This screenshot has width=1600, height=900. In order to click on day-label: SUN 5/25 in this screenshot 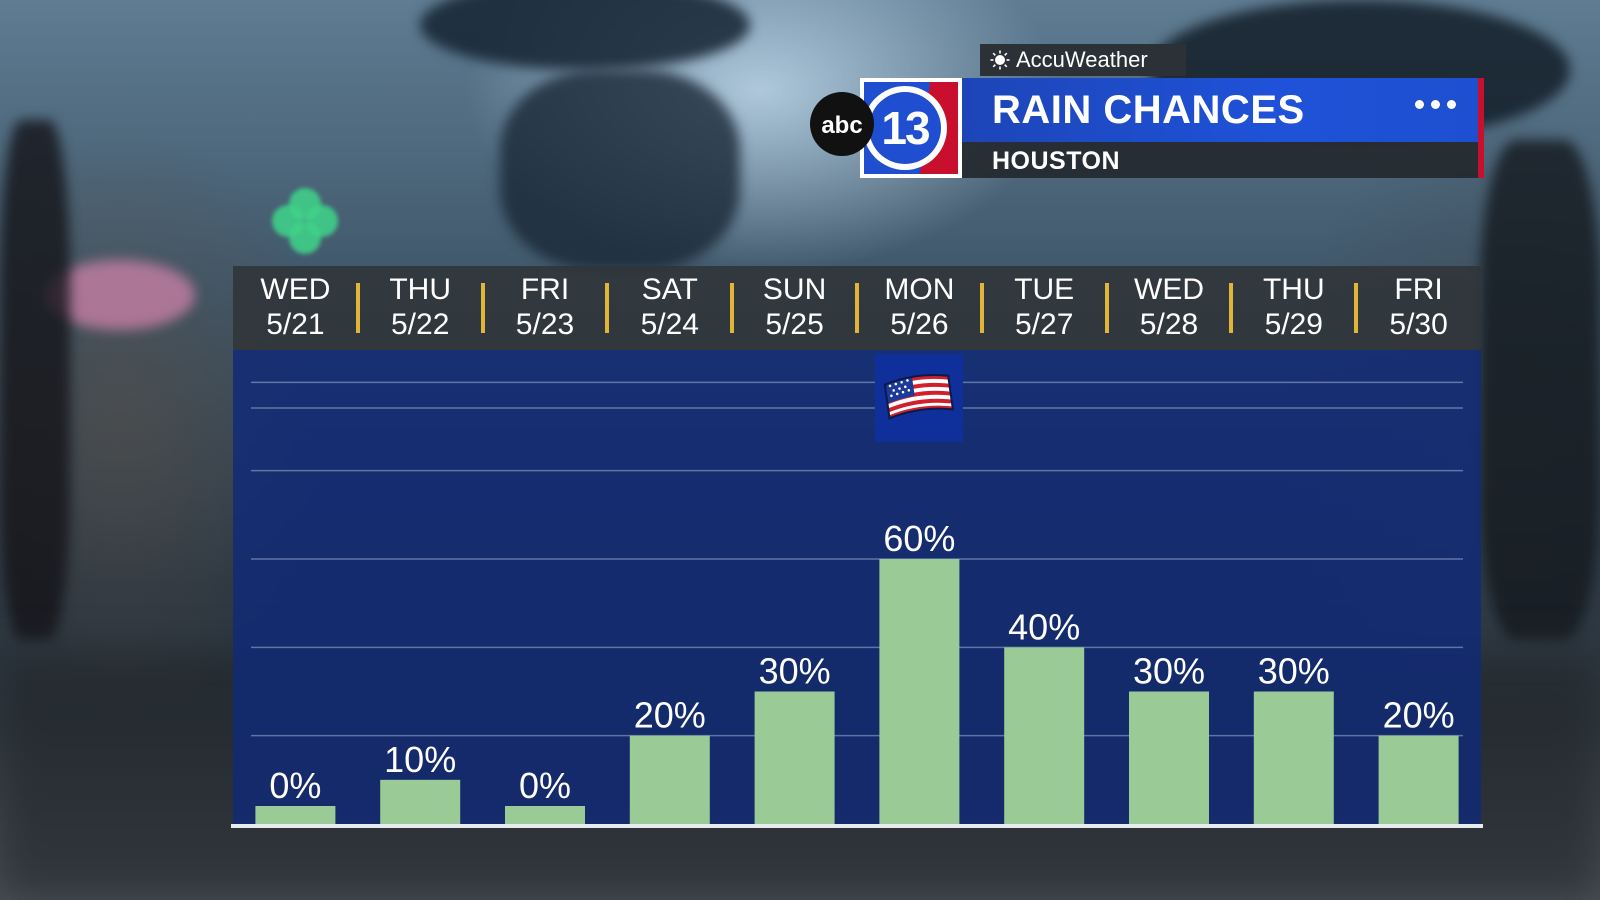, I will do `click(795, 307)`.